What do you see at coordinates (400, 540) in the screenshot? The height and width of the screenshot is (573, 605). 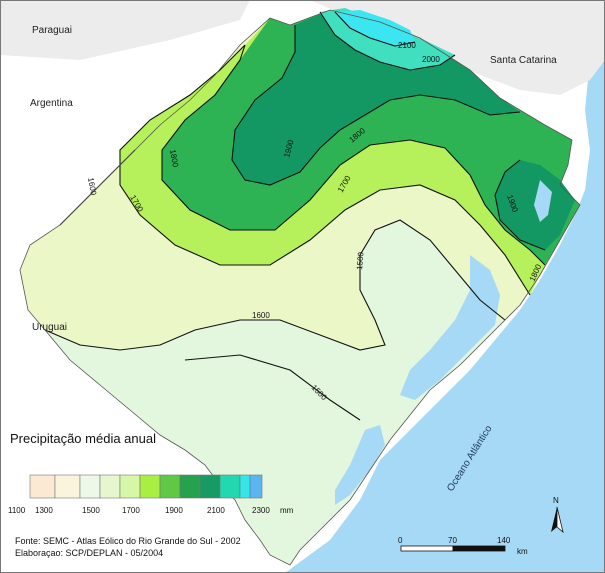 I see `scale-tick-label: 0` at bounding box center [400, 540].